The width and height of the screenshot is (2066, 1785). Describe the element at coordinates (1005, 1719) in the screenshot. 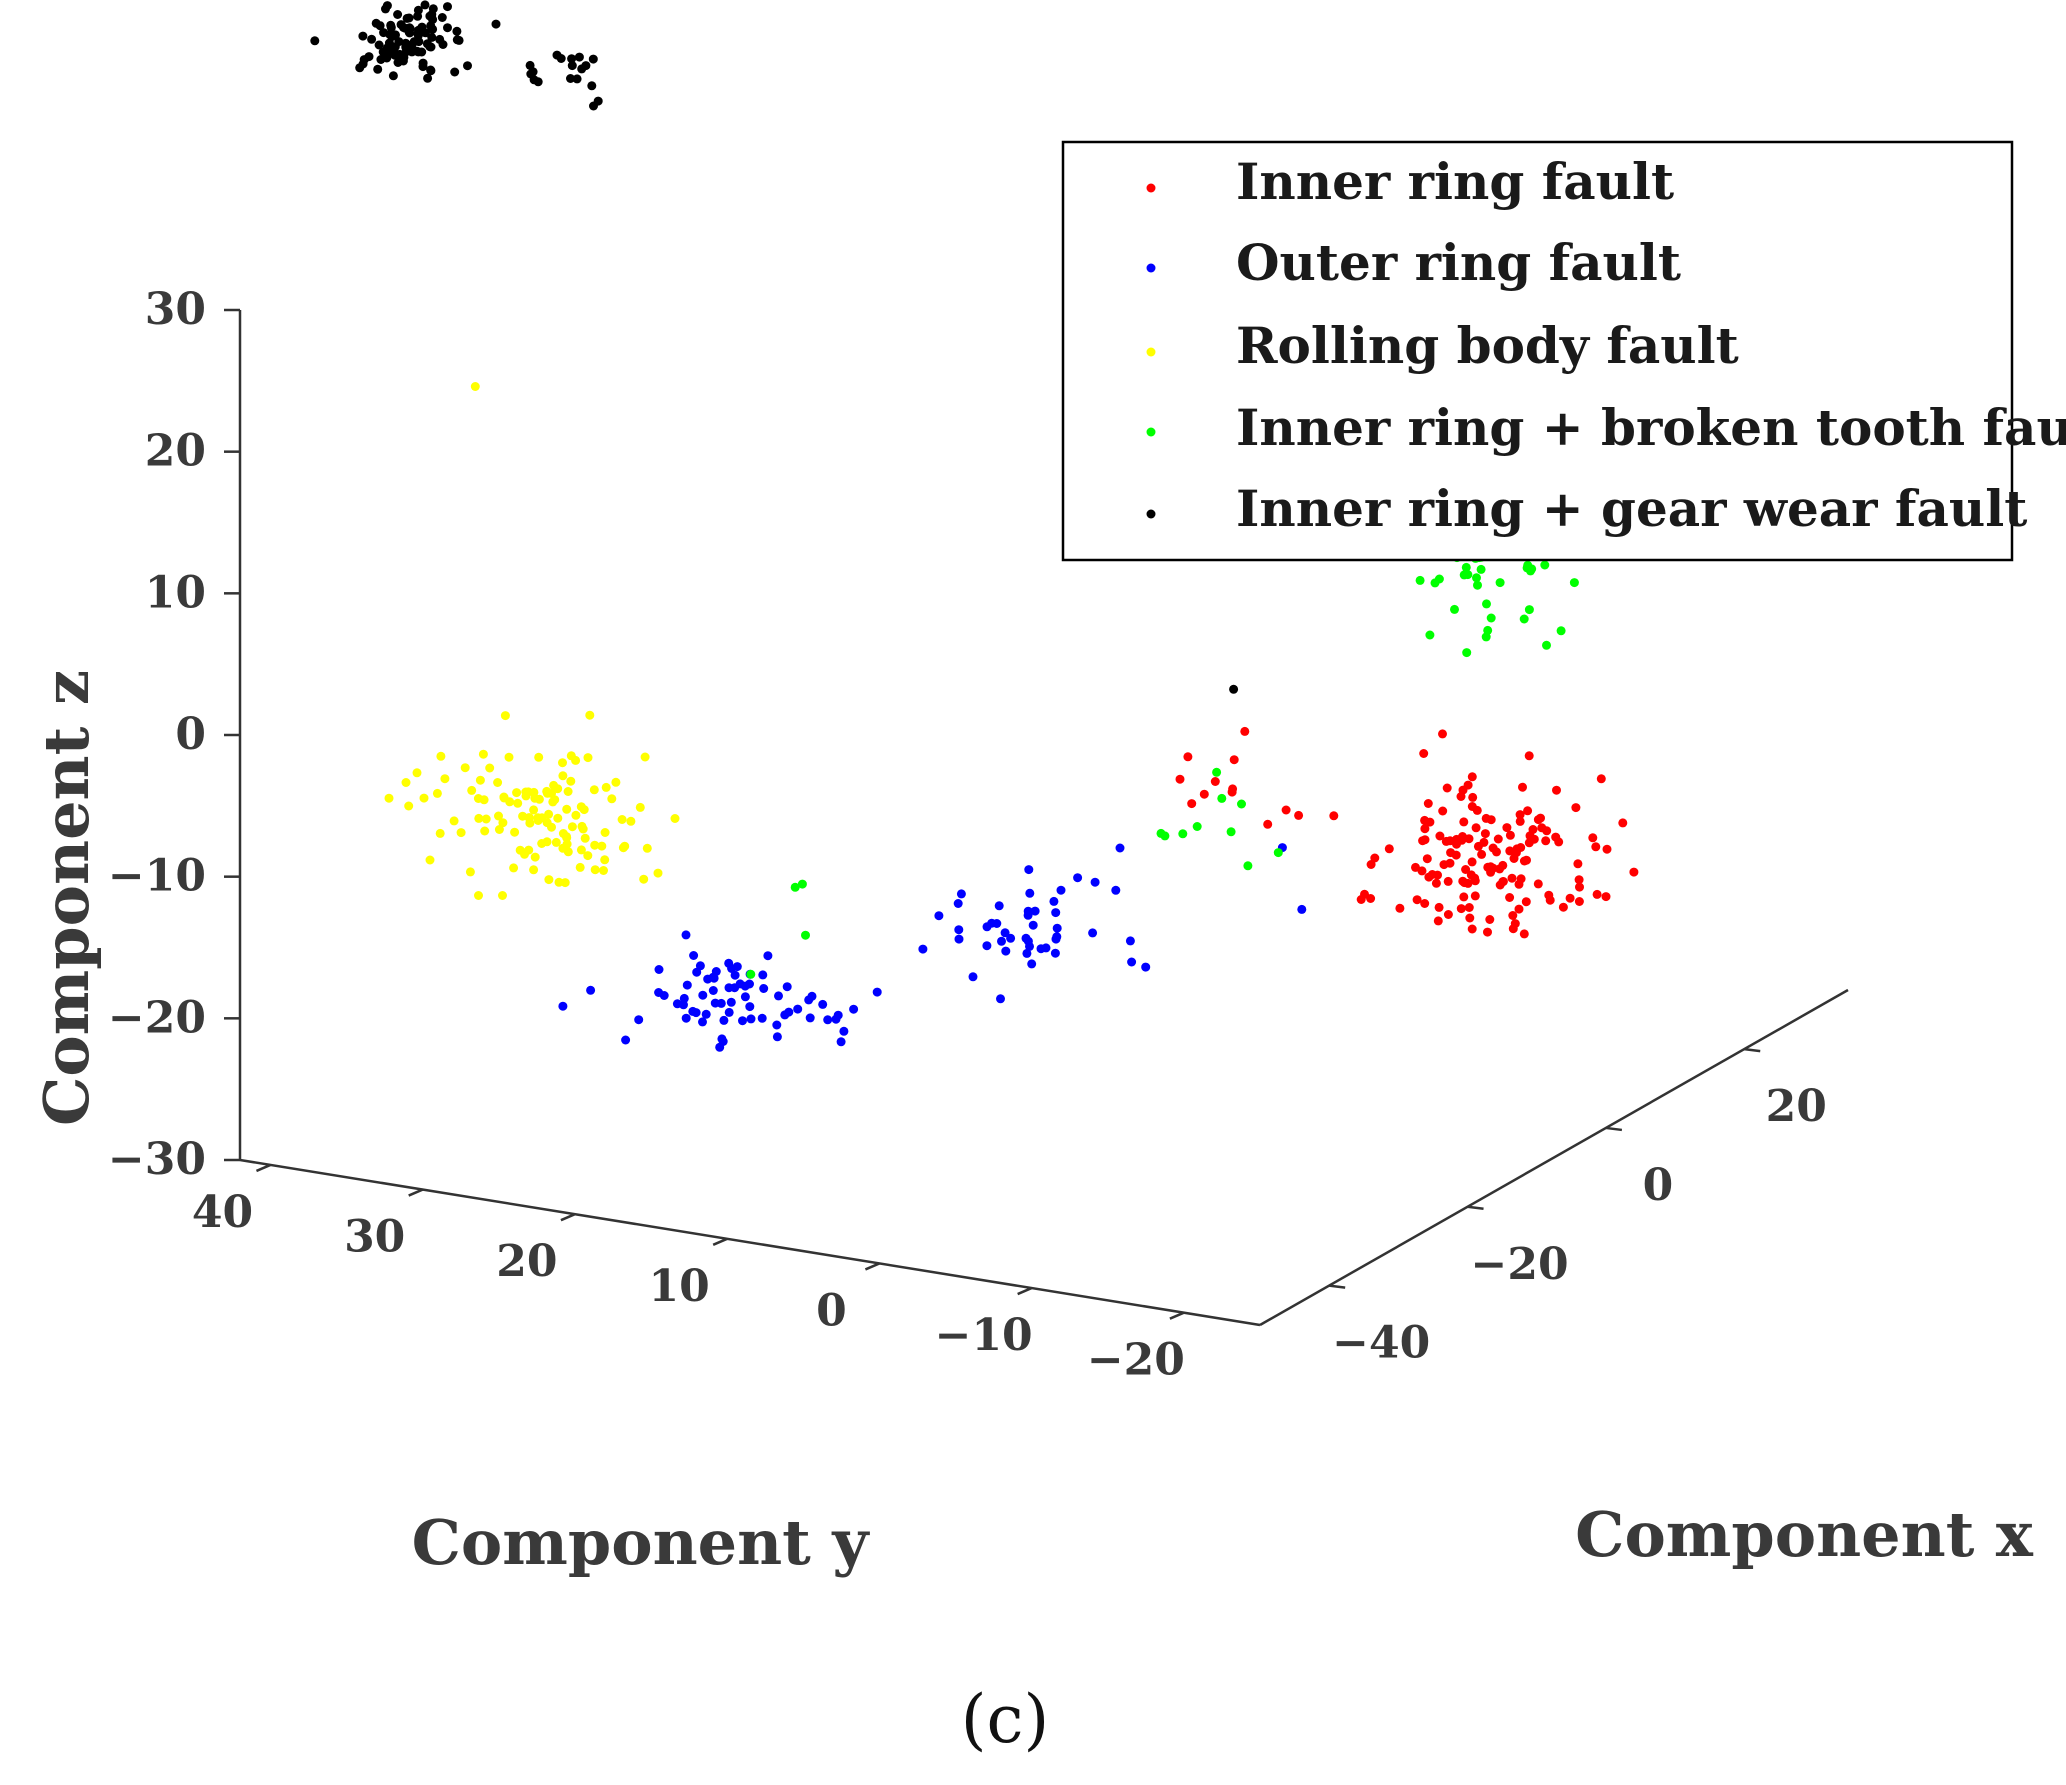

I see `panel-label: (c)` at that location.